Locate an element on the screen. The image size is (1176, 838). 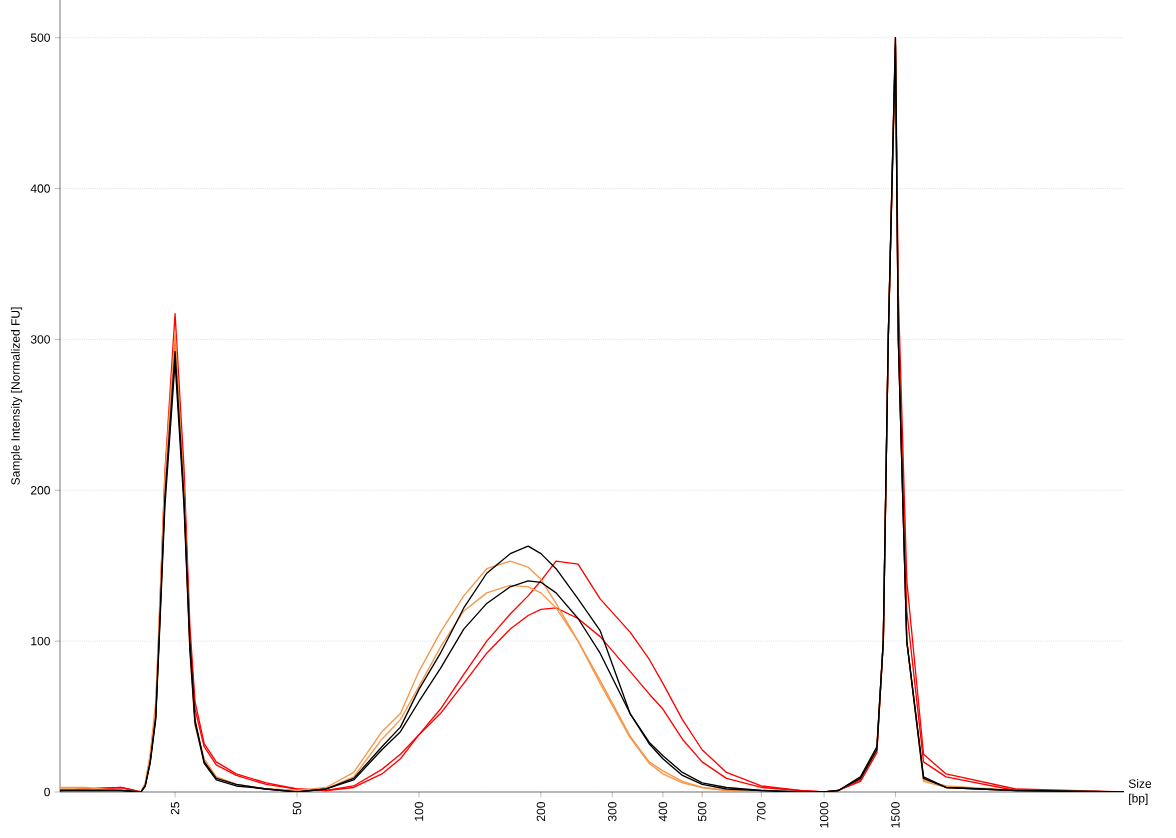
x-tick-label: 400 is located at coordinates (663, 812).